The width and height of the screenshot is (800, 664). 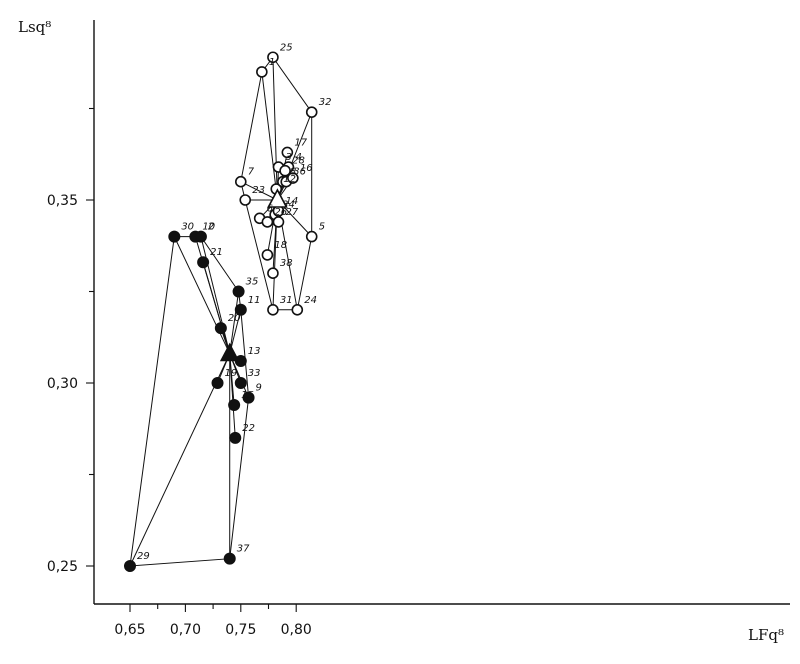 What do you see at coordinates (322, 227) in the screenshot?
I see `point-label-5: 5` at bounding box center [322, 227].